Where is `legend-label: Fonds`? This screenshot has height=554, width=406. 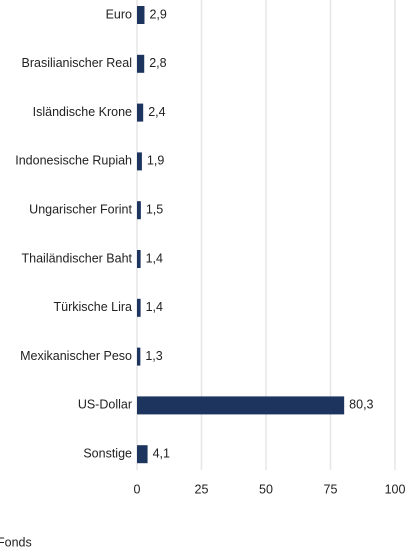 legend-label: Fonds is located at coordinates (16, 542).